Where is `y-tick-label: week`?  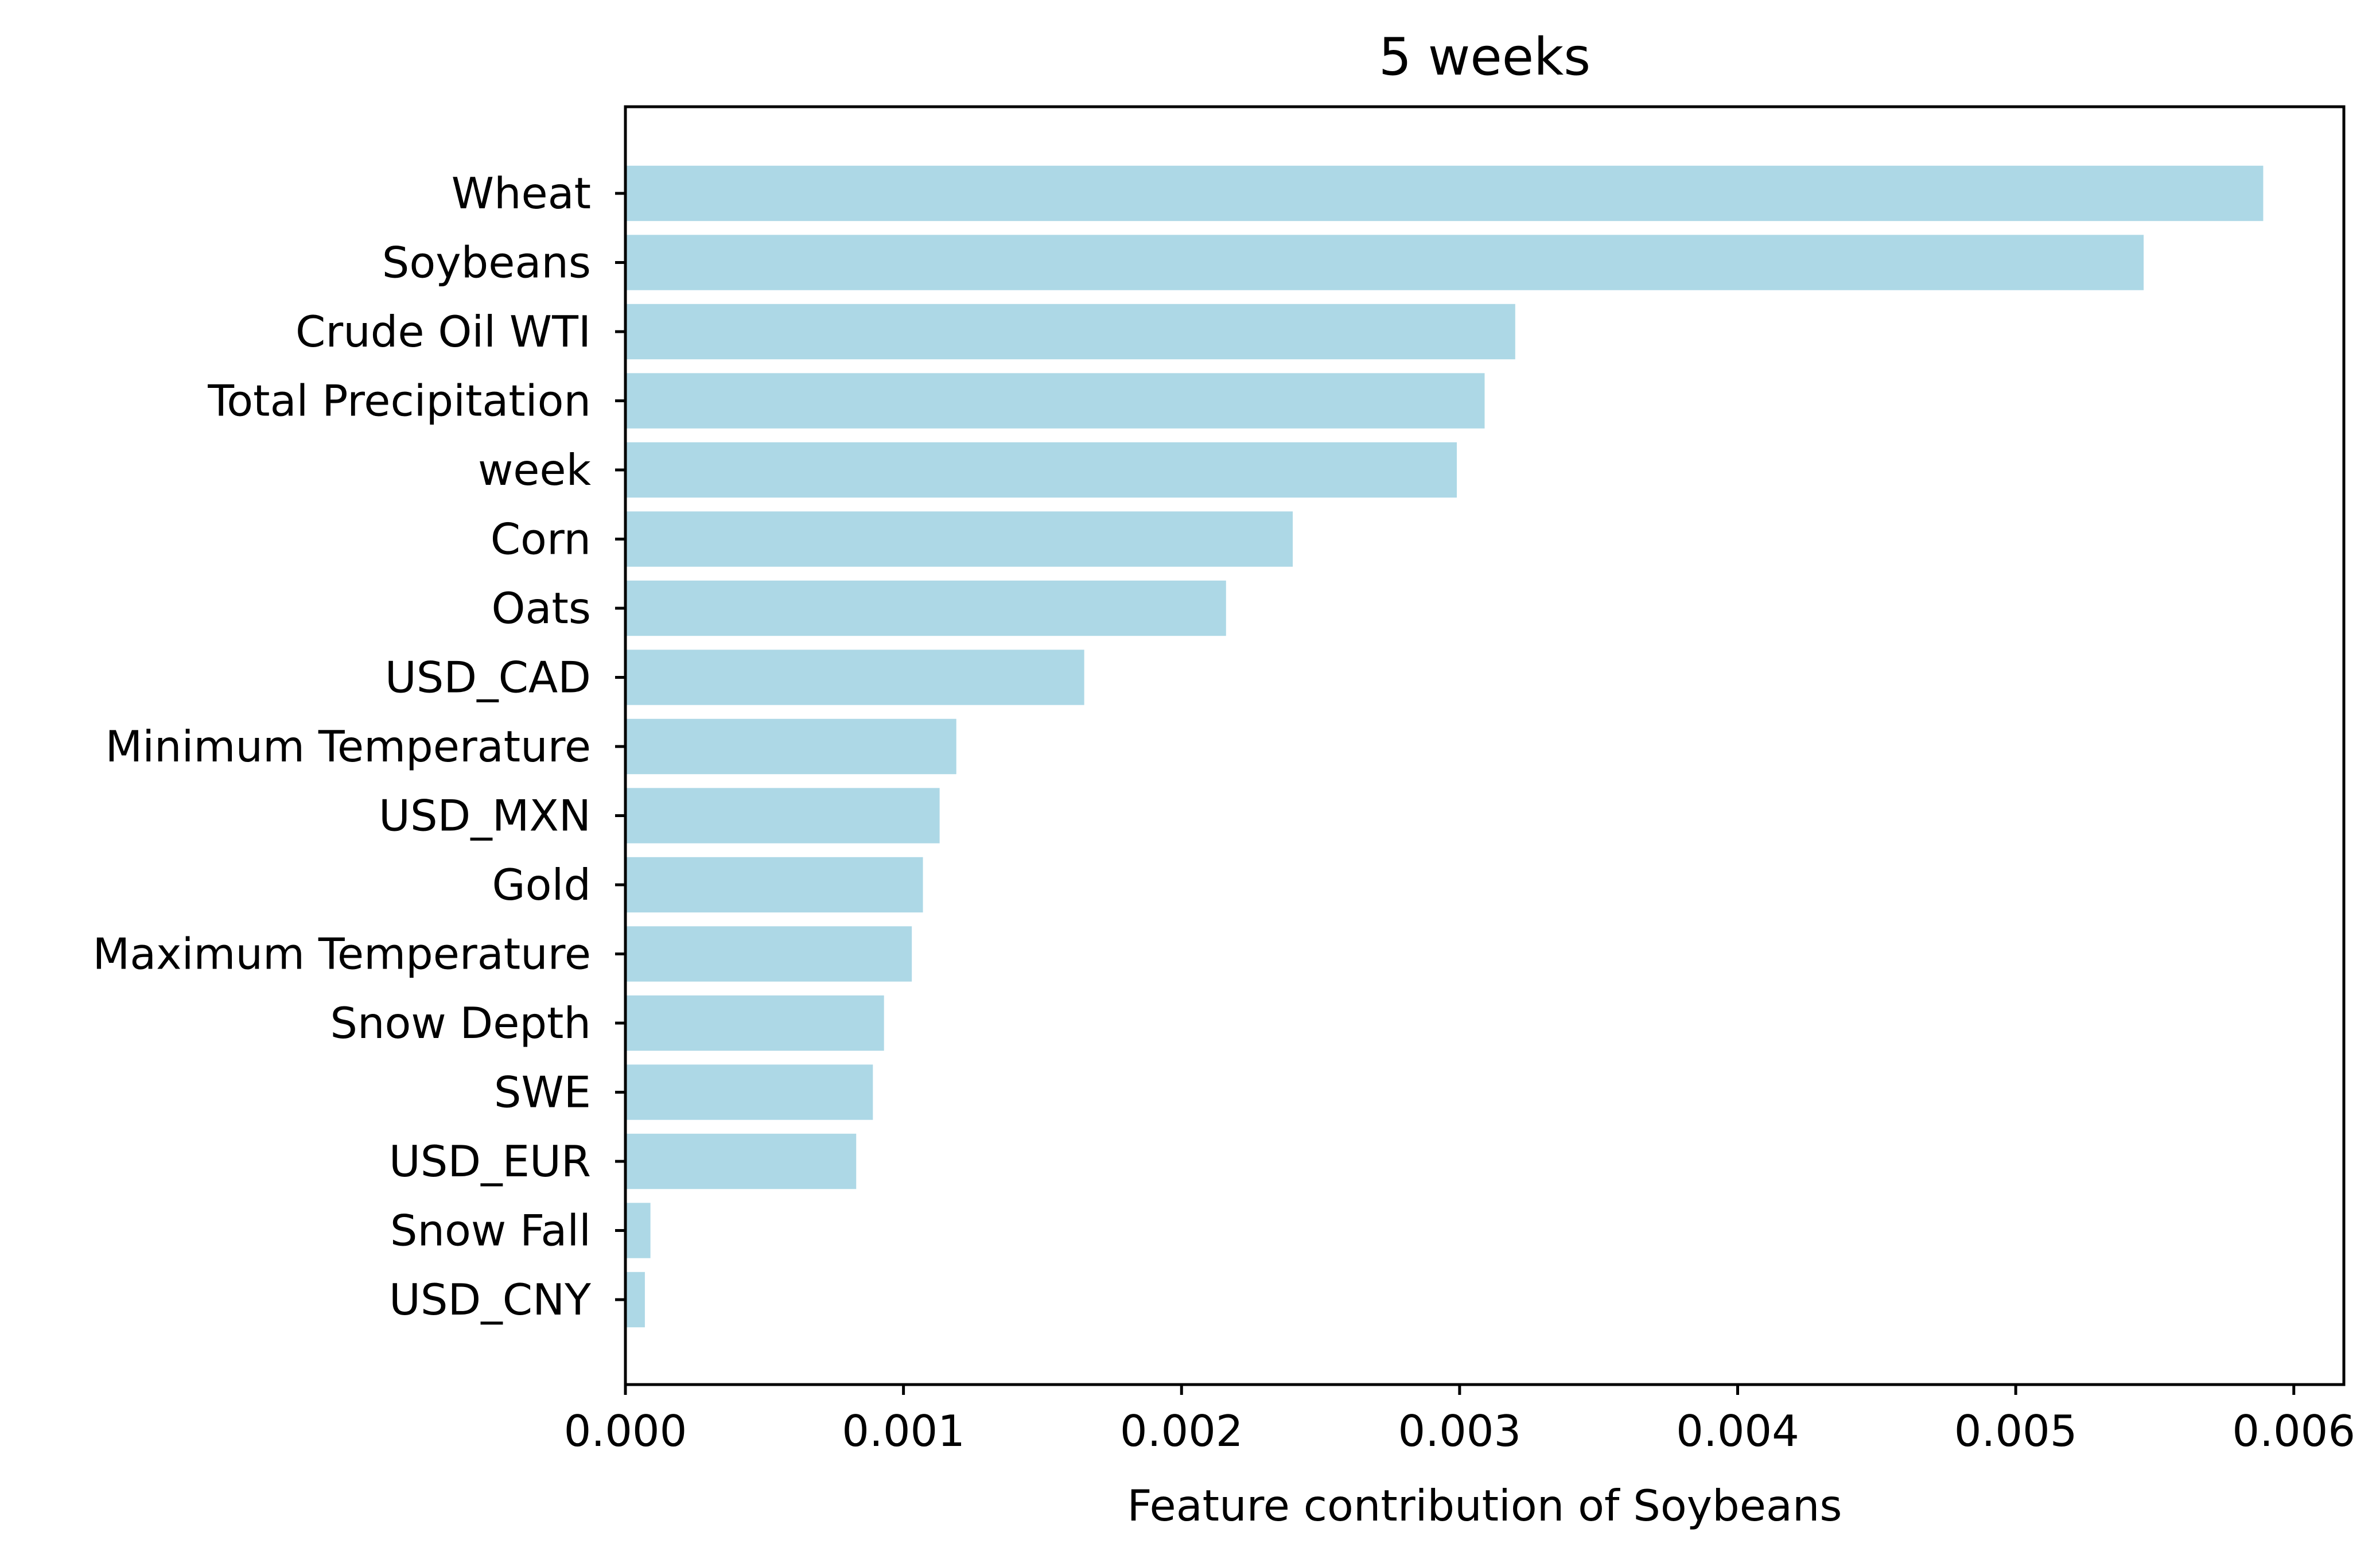
y-tick-label: week is located at coordinates (535, 470).